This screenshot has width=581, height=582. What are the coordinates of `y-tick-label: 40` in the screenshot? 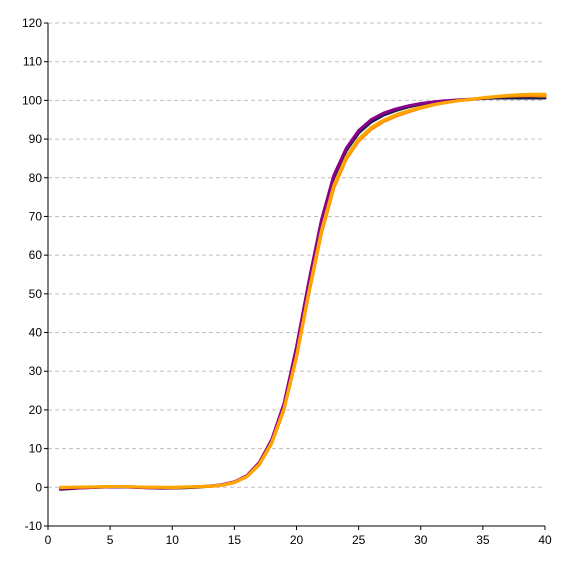 It's located at (36, 333).